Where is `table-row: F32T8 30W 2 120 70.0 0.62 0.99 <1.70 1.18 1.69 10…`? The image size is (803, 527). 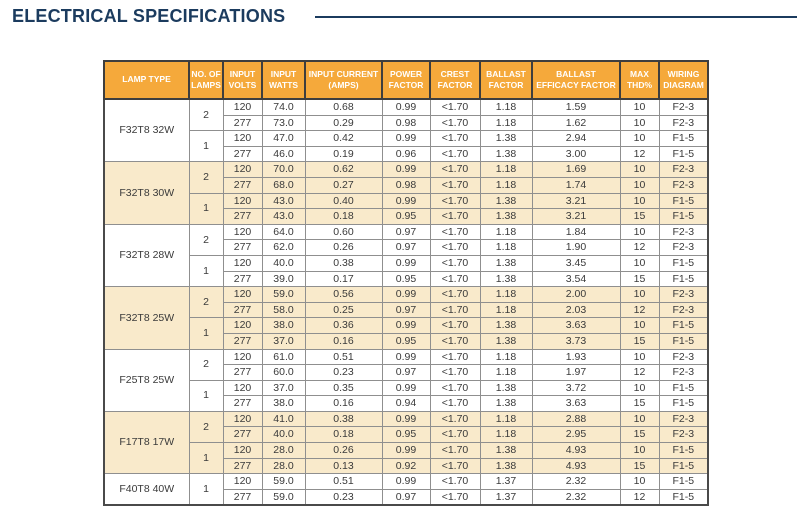 table-row: F32T8 30W 2 120 70.0 0.62 0.99 <1.70 1.18 1.69 10… is located at coordinates (406, 193).